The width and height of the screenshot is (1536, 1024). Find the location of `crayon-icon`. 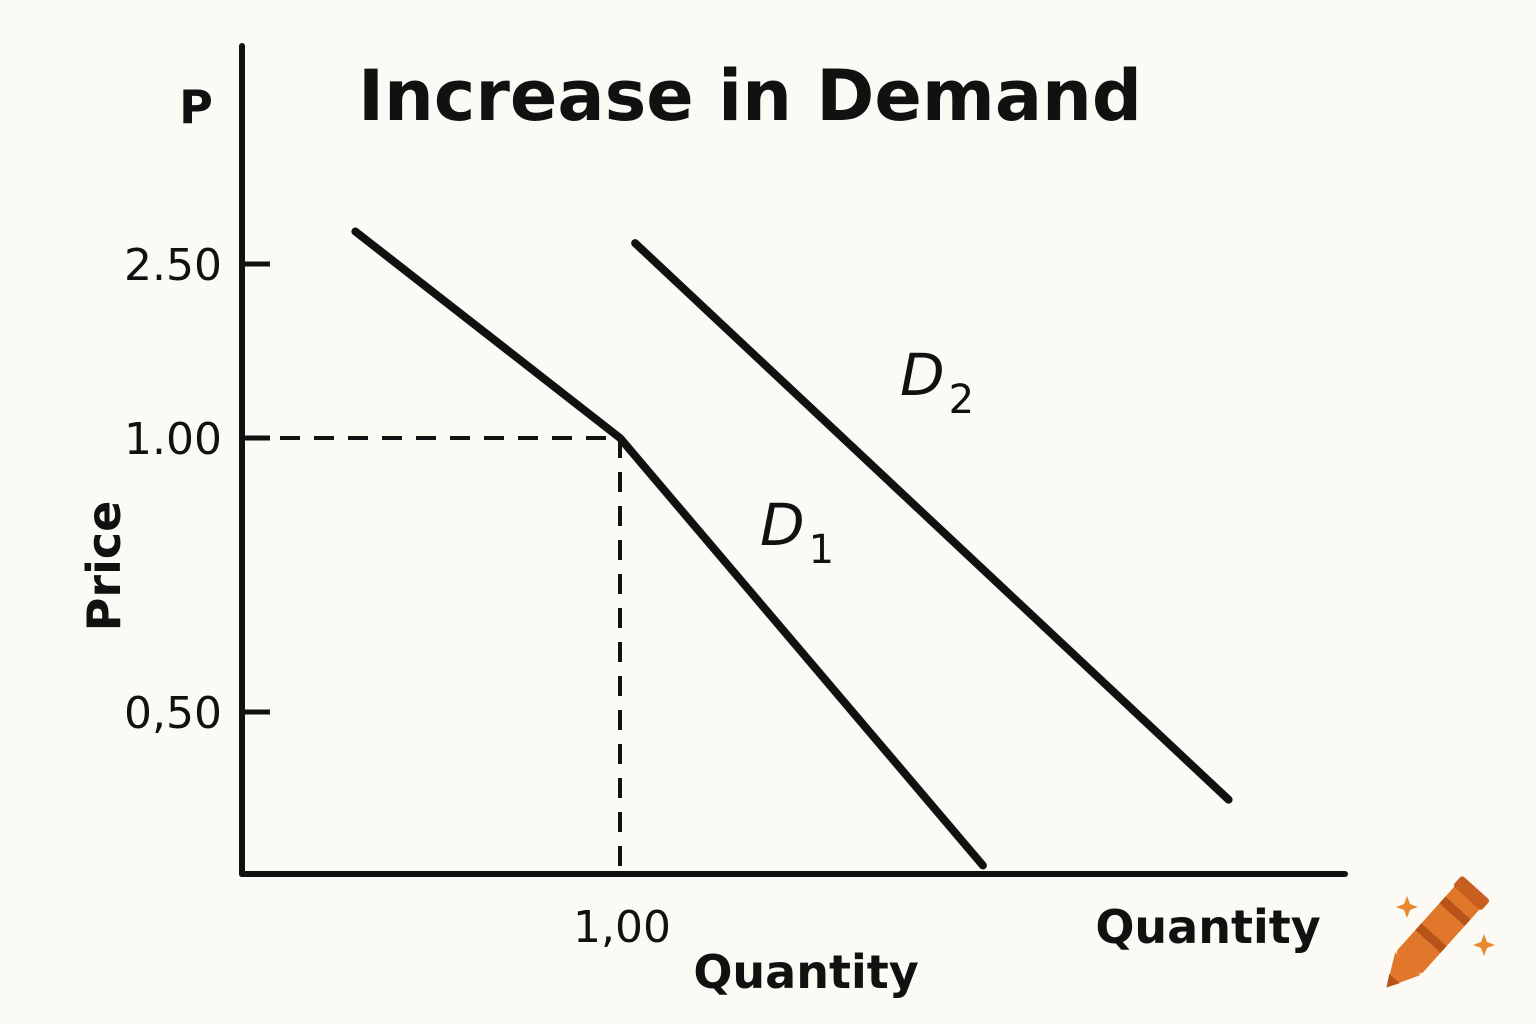

crayon-icon is located at coordinates (1438, 932).